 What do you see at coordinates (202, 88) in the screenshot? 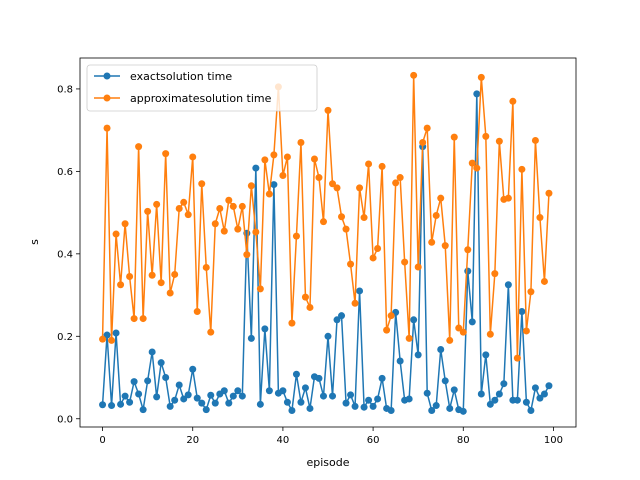
I see `legend-box` at bounding box center [202, 88].